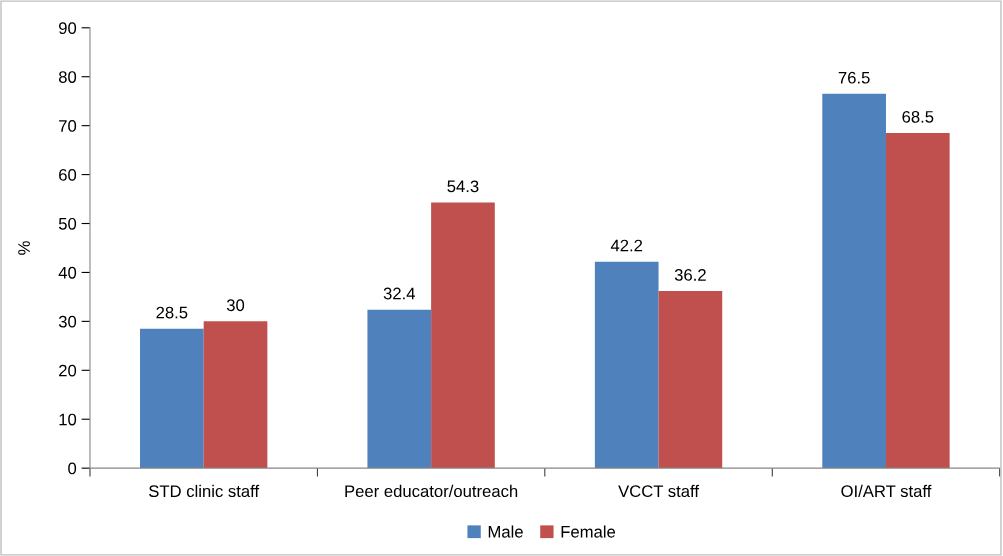 This screenshot has height=556, width=1003. What do you see at coordinates (68, 419) in the screenshot?
I see `y-tick-label: 10` at bounding box center [68, 419].